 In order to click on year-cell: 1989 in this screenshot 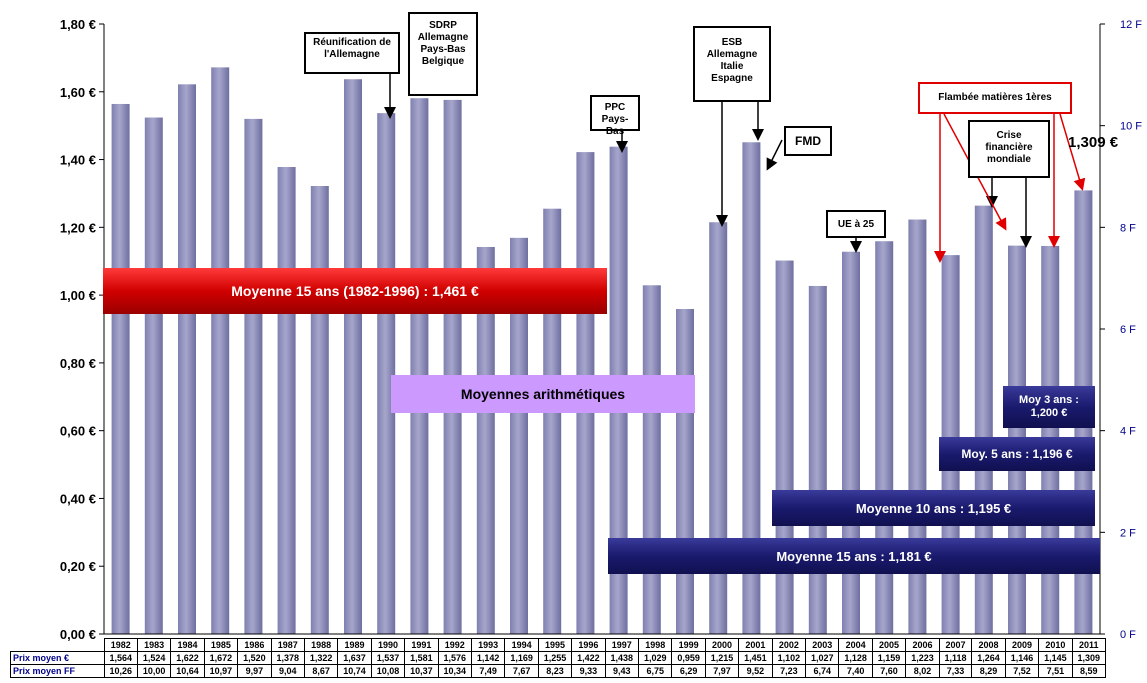, I will do `click(354, 645)`.